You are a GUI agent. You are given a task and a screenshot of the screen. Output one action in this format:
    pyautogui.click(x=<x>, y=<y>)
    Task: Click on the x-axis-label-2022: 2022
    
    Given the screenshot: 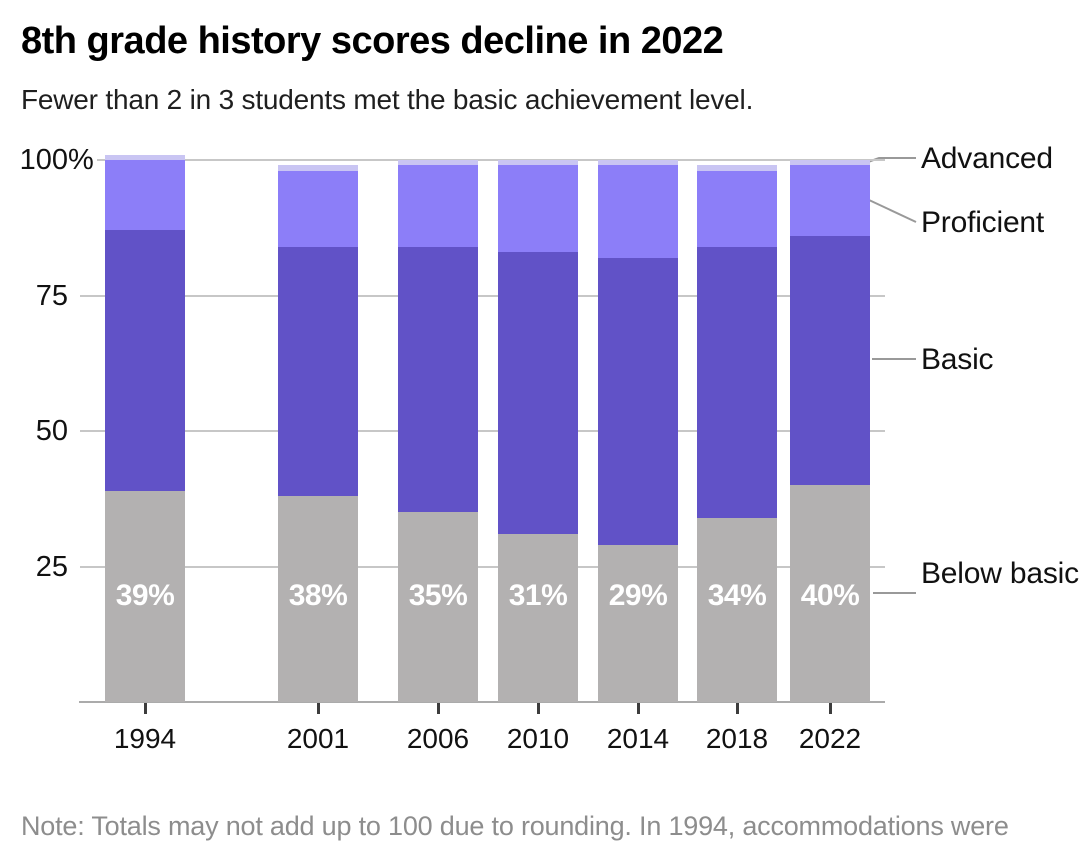 What is the action you would take?
    pyautogui.click(x=830, y=738)
    